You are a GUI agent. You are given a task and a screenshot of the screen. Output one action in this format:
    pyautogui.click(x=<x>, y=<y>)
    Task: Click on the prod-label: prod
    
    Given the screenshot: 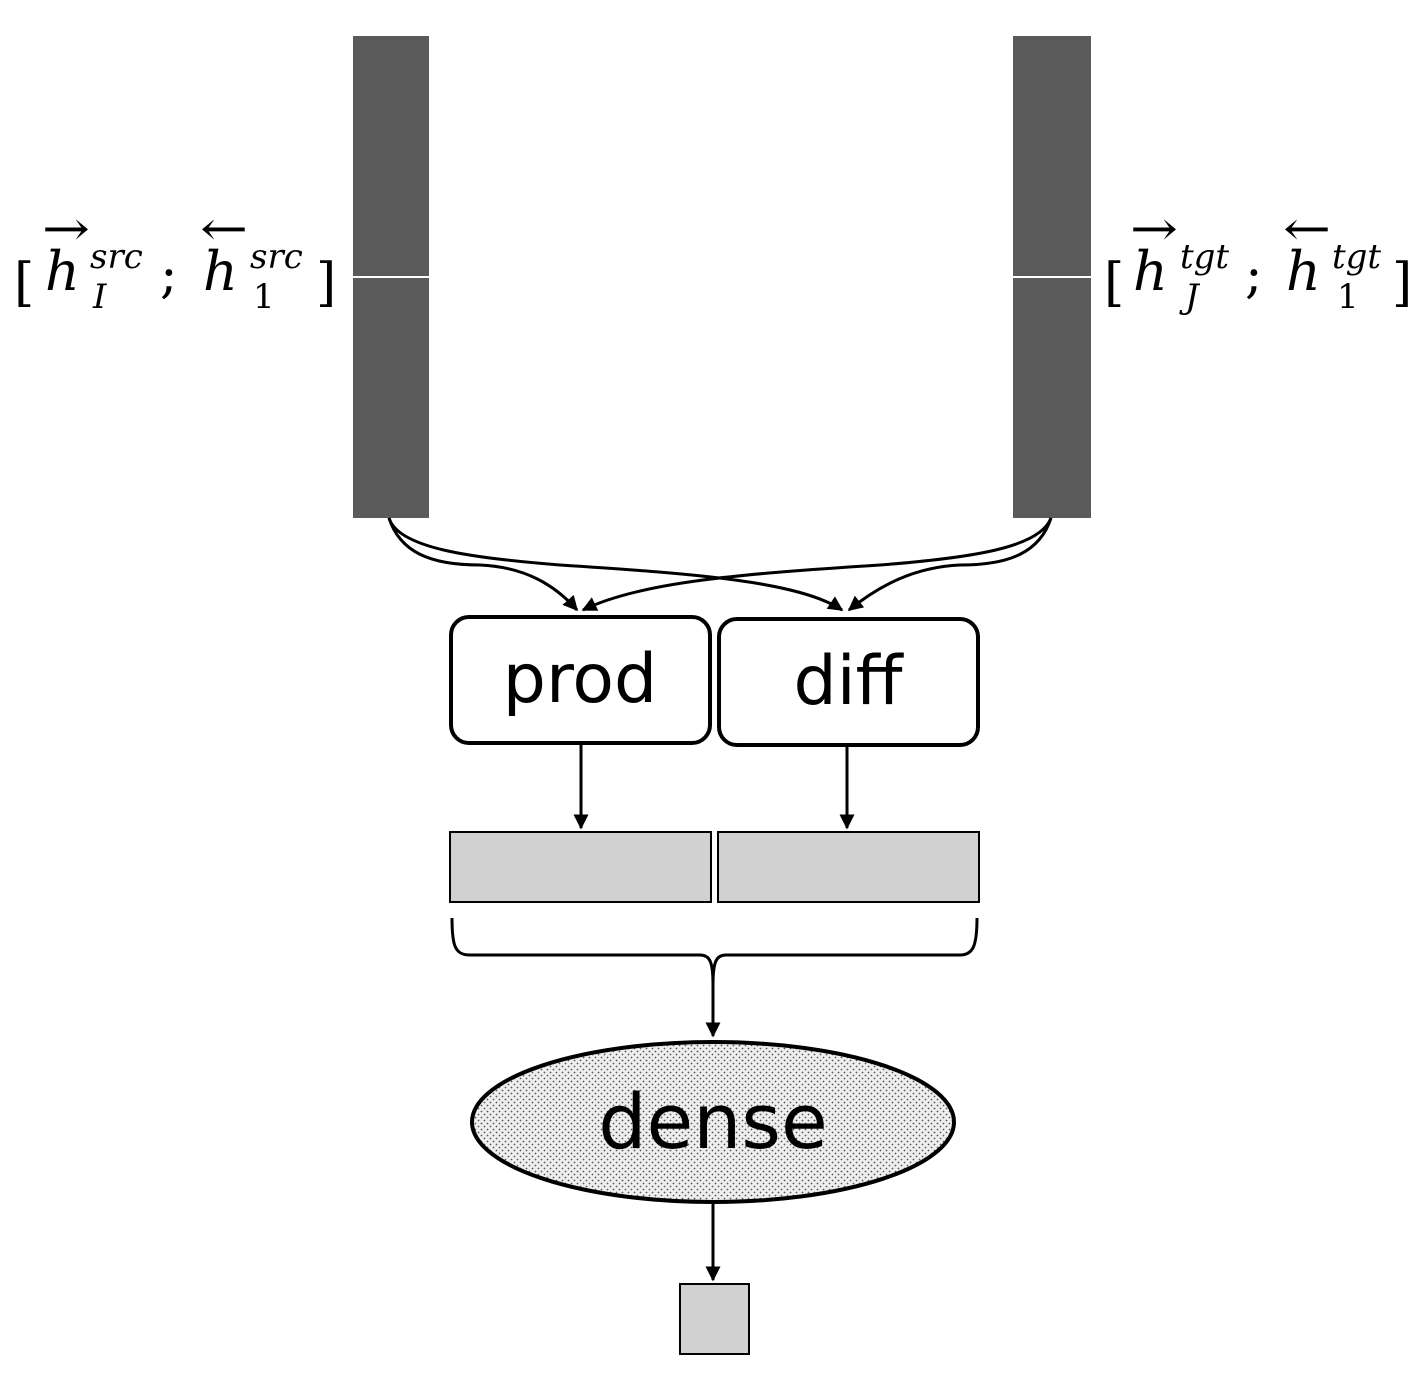 What is the action you would take?
    pyautogui.click(x=580, y=679)
    